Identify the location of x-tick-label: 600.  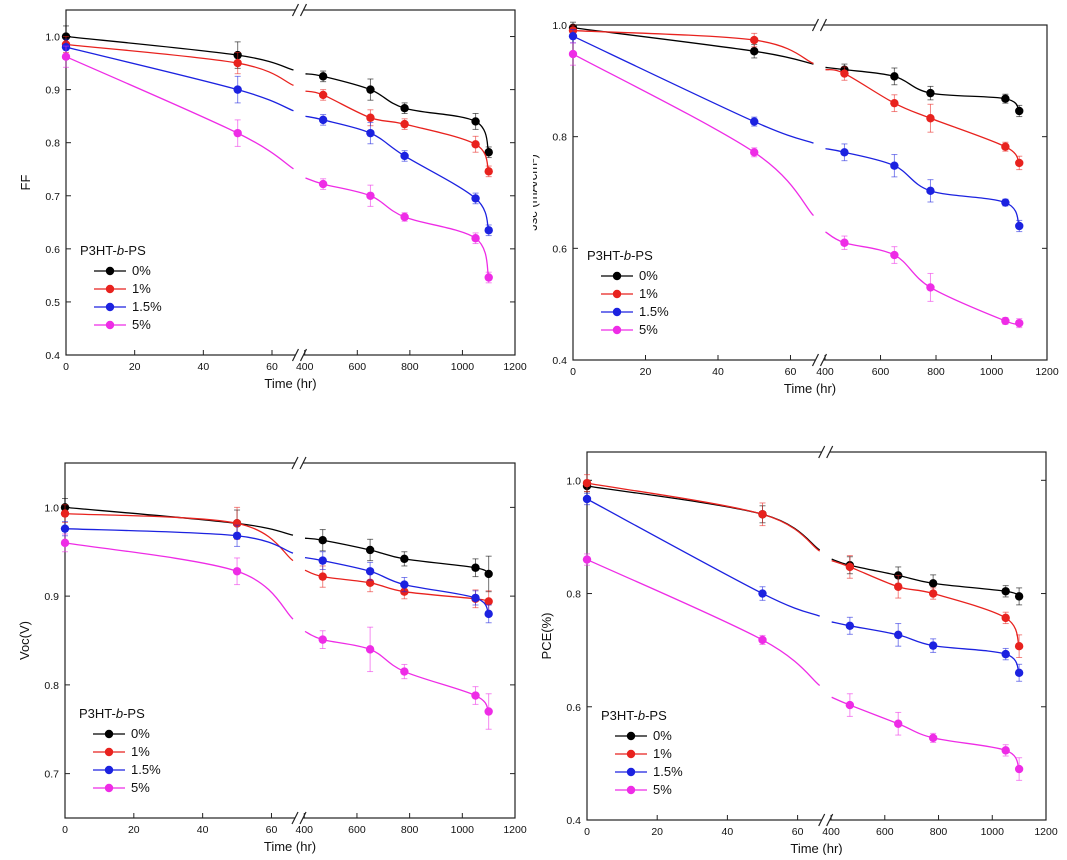
(881, 372).